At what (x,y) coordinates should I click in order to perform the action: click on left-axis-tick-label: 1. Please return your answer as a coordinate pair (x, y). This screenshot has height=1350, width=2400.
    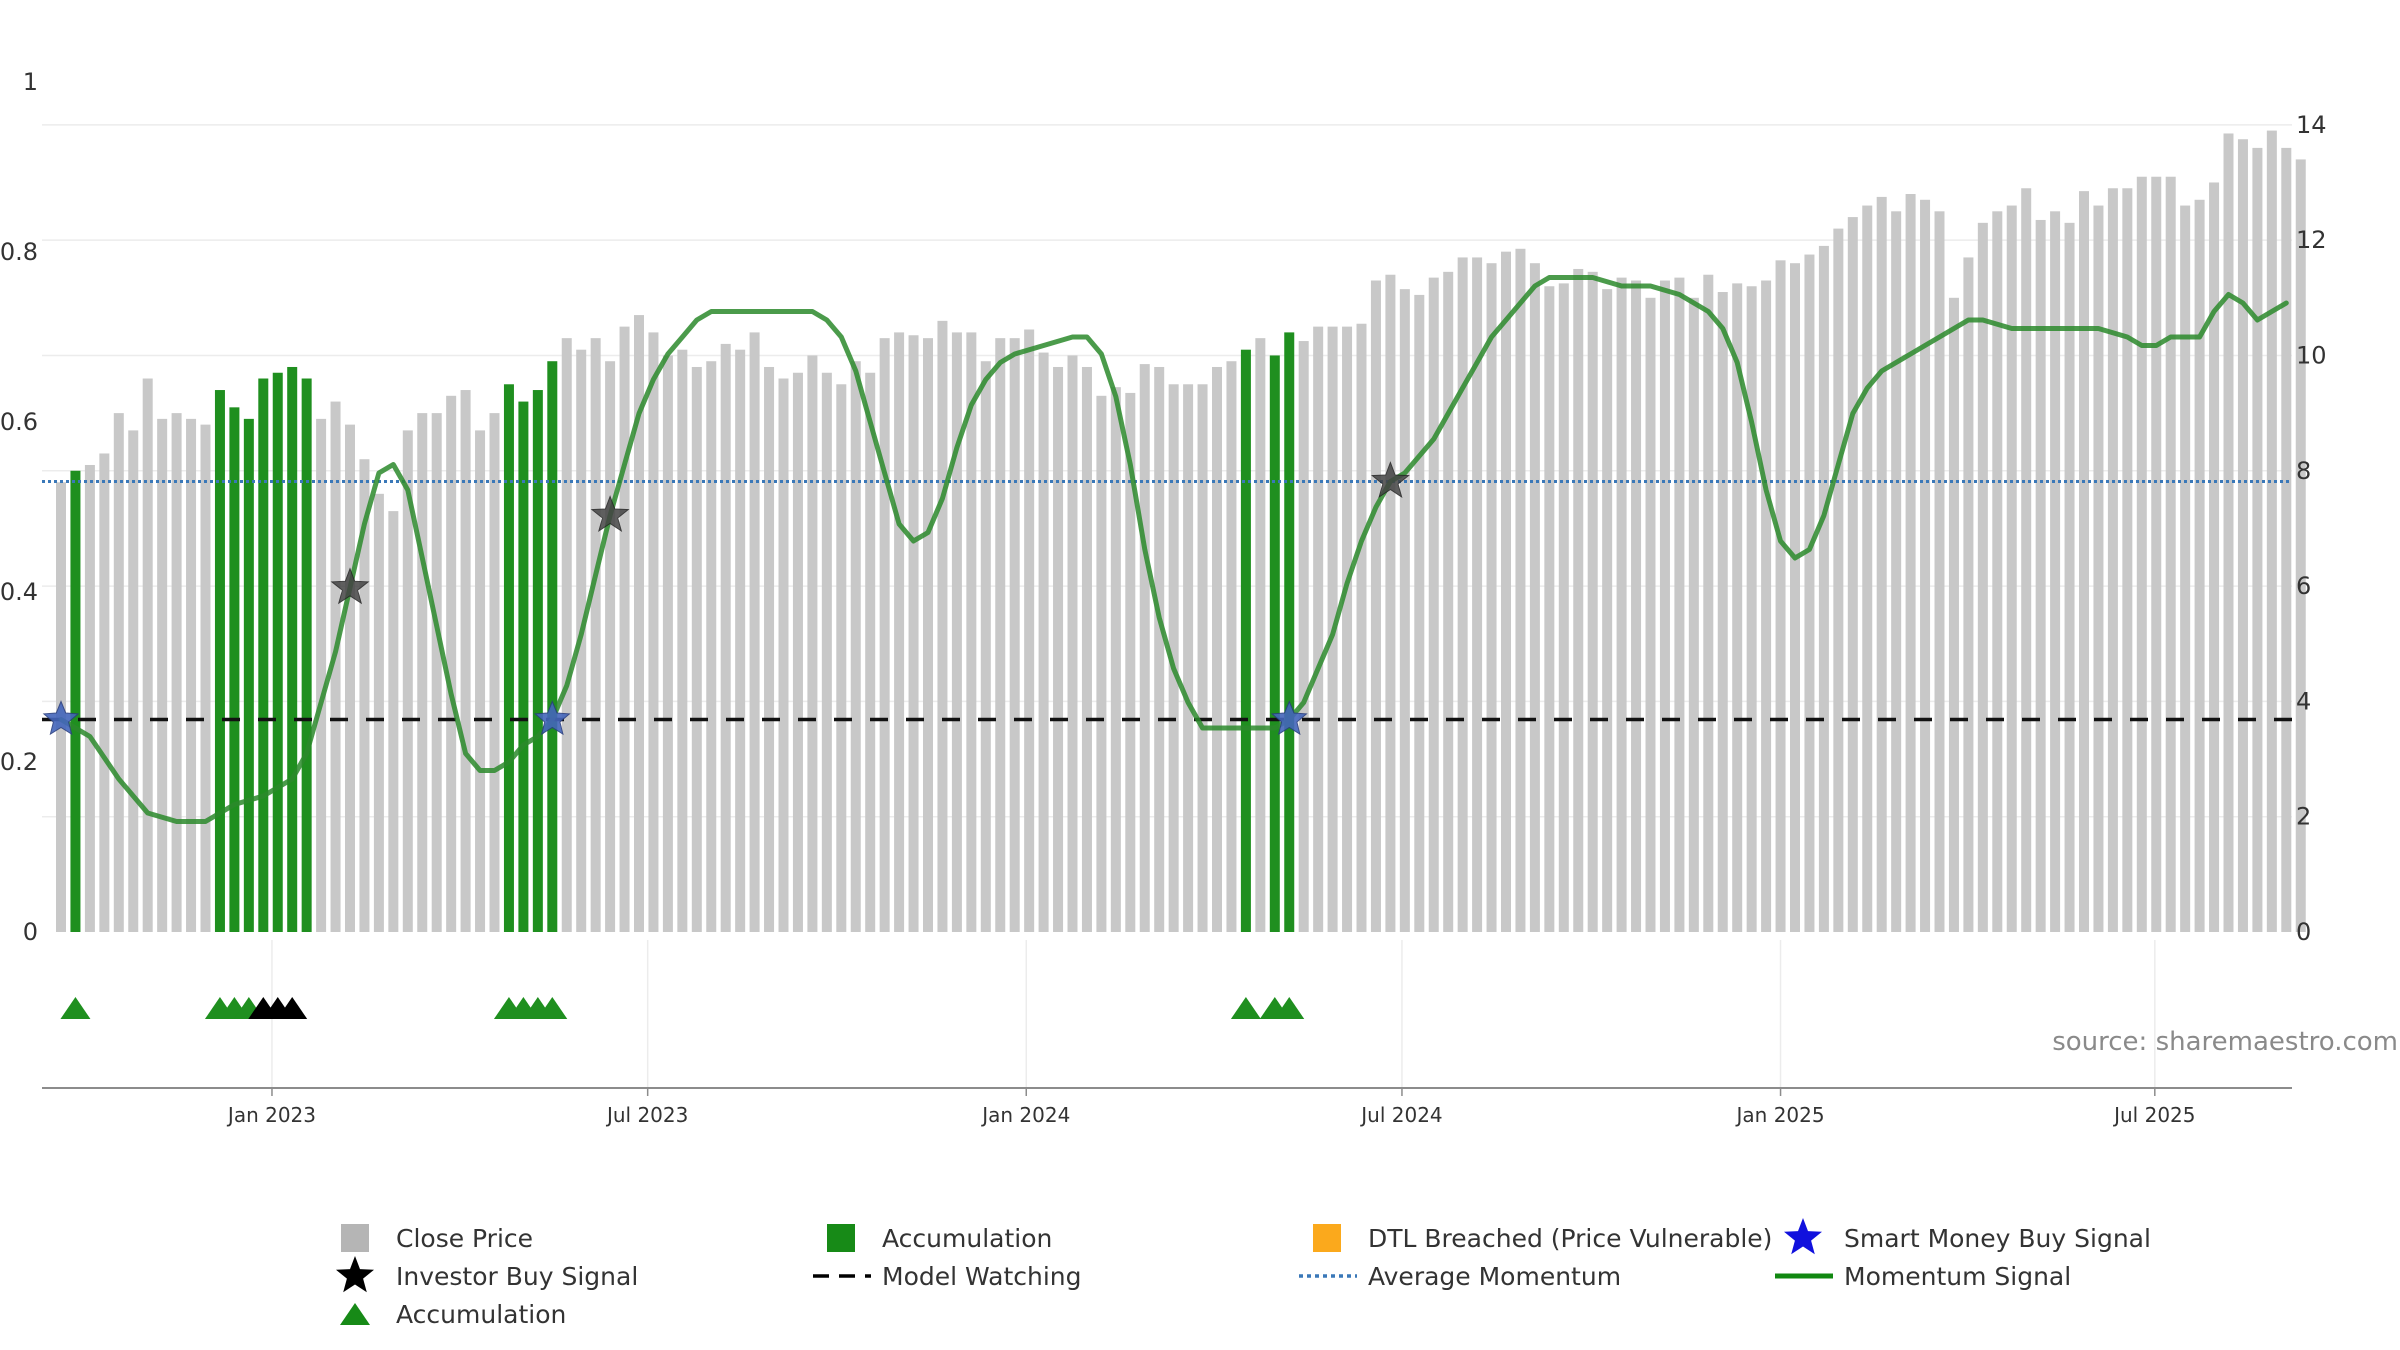
    Looking at the image, I should click on (30, 82).